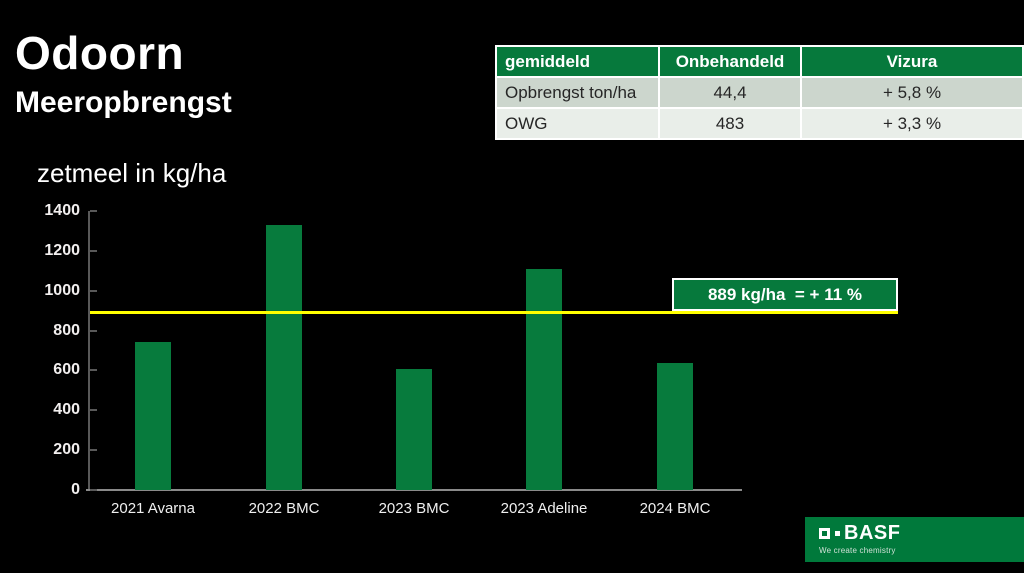 The height and width of the screenshot is (573, 1024). I want to click on table-cell: + 3,3 %, so click(912, 123).